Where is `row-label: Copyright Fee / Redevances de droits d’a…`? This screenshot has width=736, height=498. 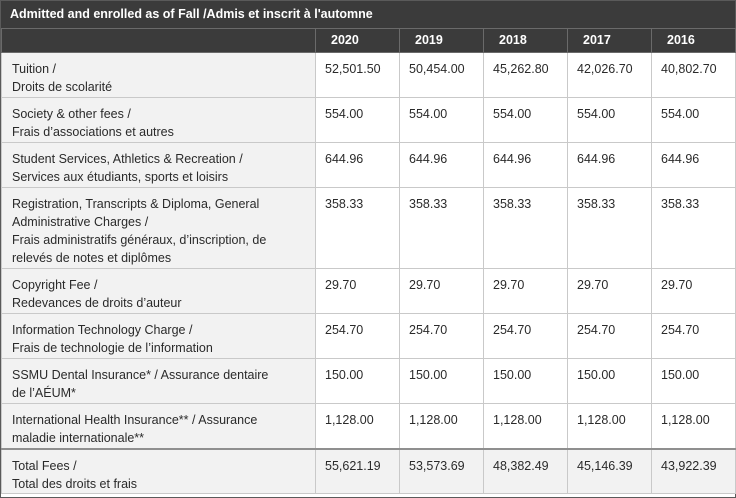
row-label: Copyright Fee / Redevances de droits d’a… is located at coordinates (158, 291).